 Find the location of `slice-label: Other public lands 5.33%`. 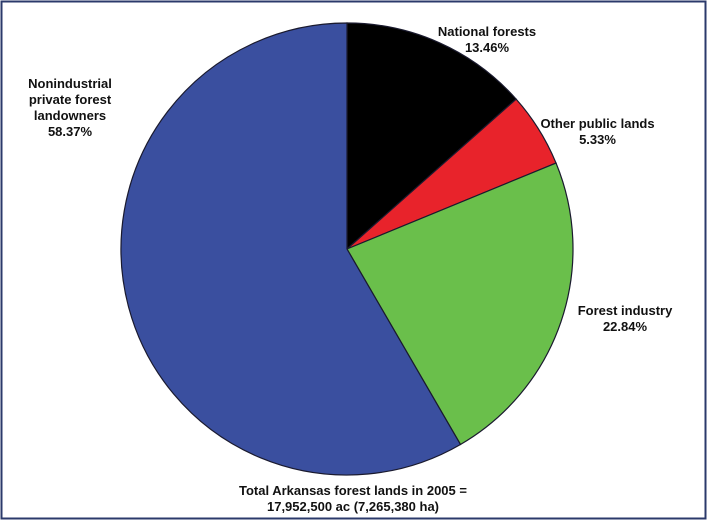

slice-label: Other public lands 5.33% is located at coordinates (597, 132).